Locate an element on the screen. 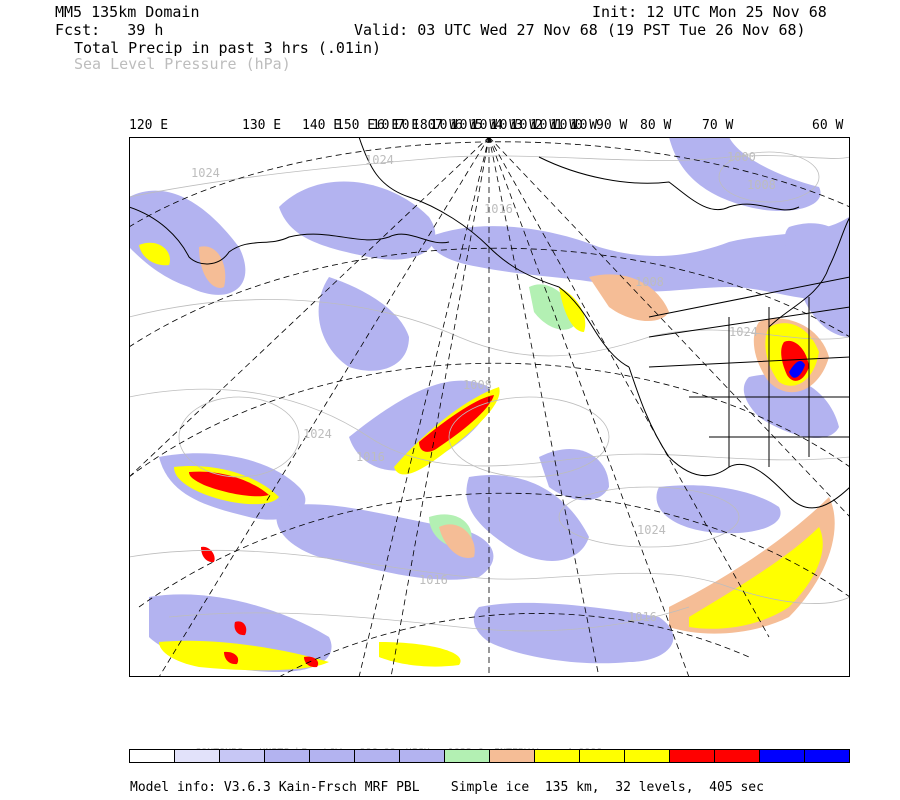 This screenshot has width=900, height=800. coastline-na-west is located at coordinates (739, 437).